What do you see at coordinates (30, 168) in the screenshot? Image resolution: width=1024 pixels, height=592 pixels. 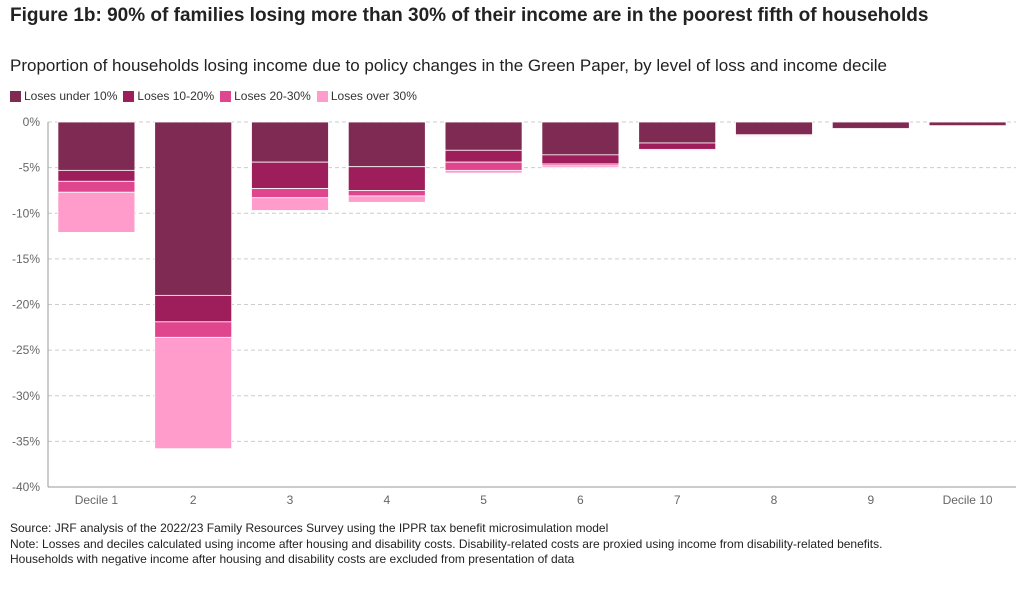 I see `y-tick-label: -5%` at bounding box center [30, 168].